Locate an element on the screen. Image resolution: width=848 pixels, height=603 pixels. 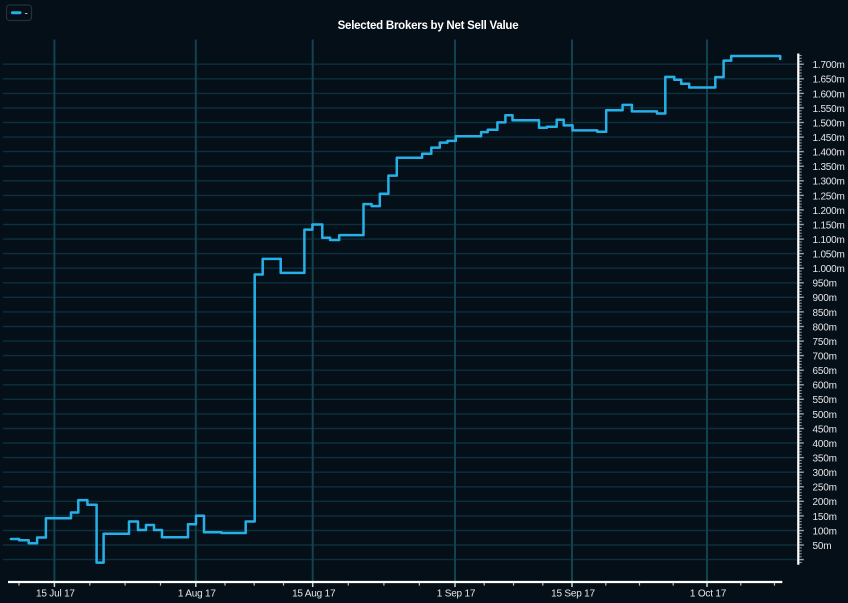
svg-text: 1.700m is located at coordinates (829, 65).